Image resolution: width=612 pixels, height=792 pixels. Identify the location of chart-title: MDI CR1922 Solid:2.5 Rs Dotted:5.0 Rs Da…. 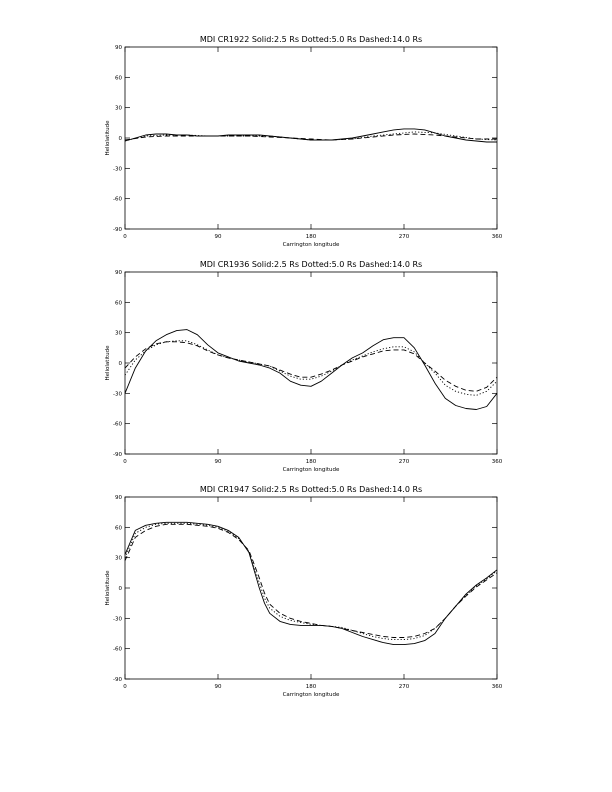
(311, 39).